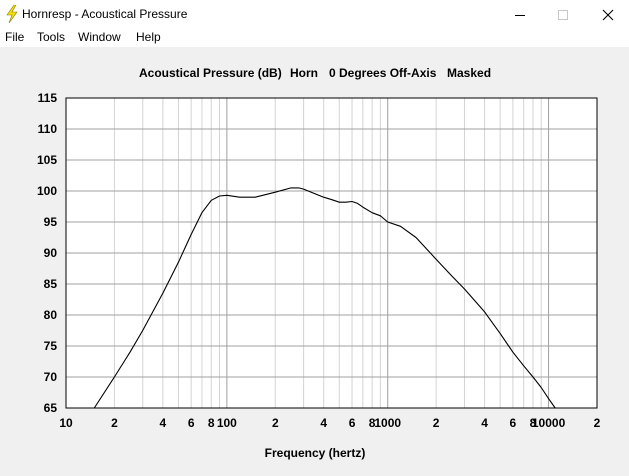  I want to click on maximize-button, so click(563, 14).